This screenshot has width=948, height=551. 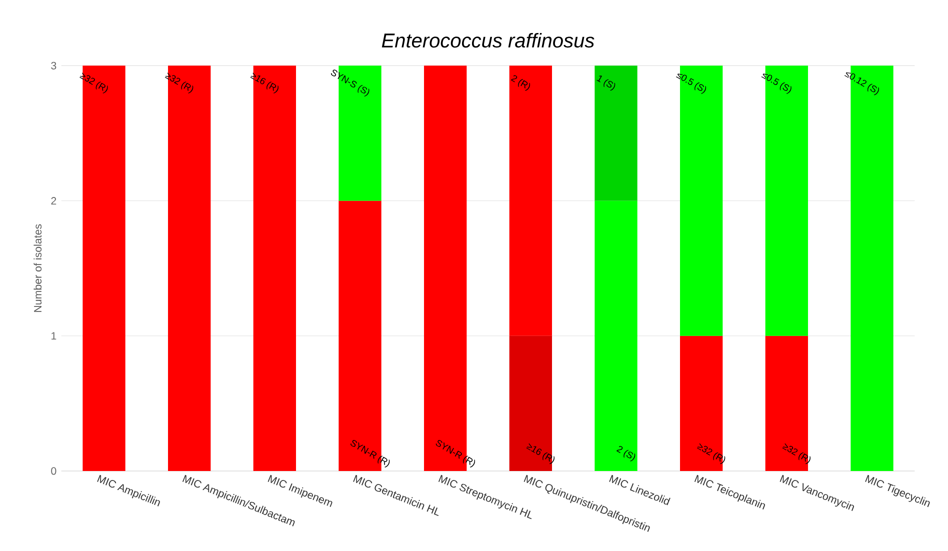 What do you see at coordinates (38, 268) in the screenshot?
I see `y-axis-title: Number of isolates` at bounding box center [38, 268].